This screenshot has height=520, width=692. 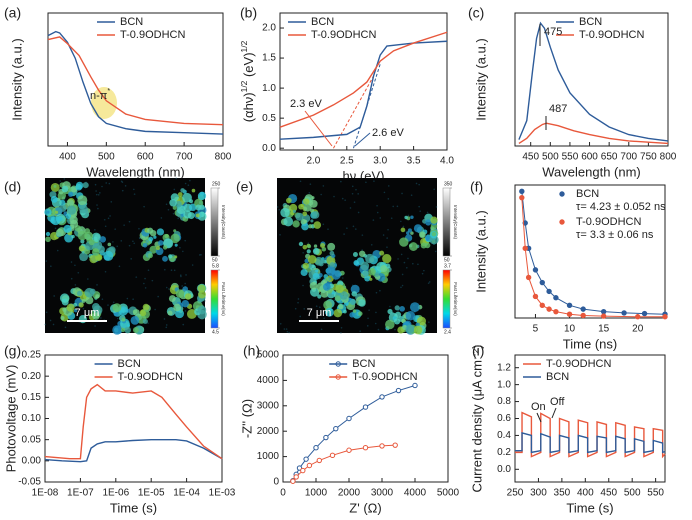 What do you see at coordinates (668, 157) in the screenshot?
I see `x-tick-label: 800` at bounding box center [668, 157].